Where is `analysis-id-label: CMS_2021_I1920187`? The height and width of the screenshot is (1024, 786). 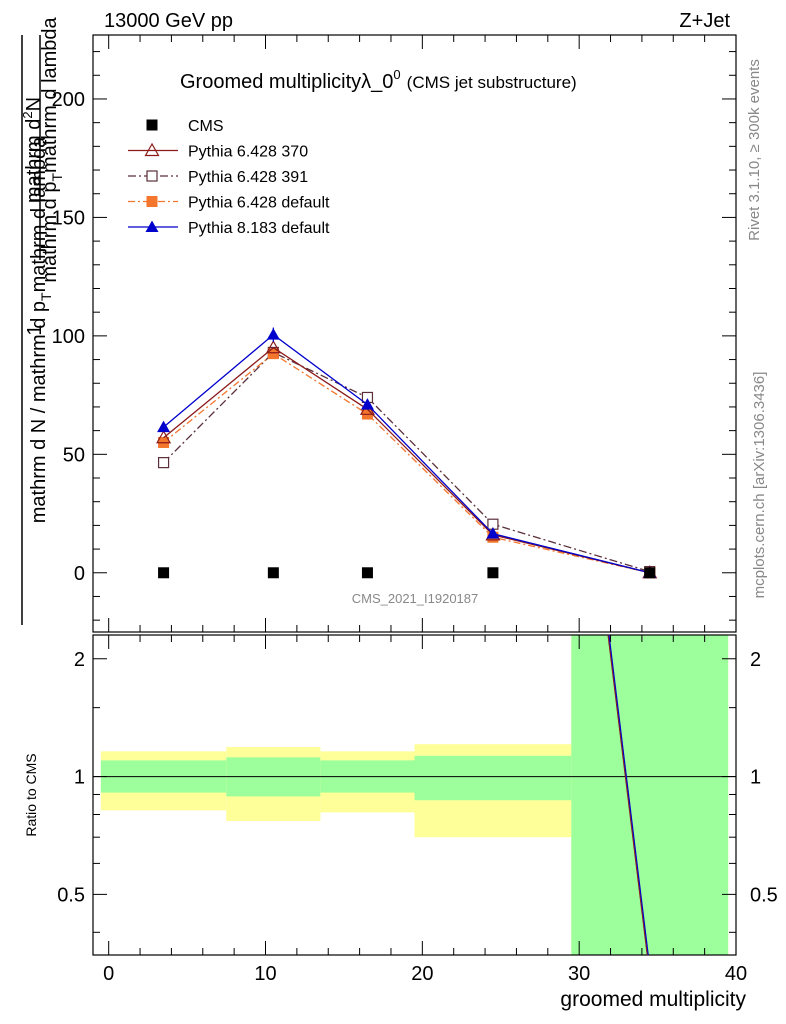
analysis-id-label: CMS_2021_I1920187 is located at coordinates (415, 598).